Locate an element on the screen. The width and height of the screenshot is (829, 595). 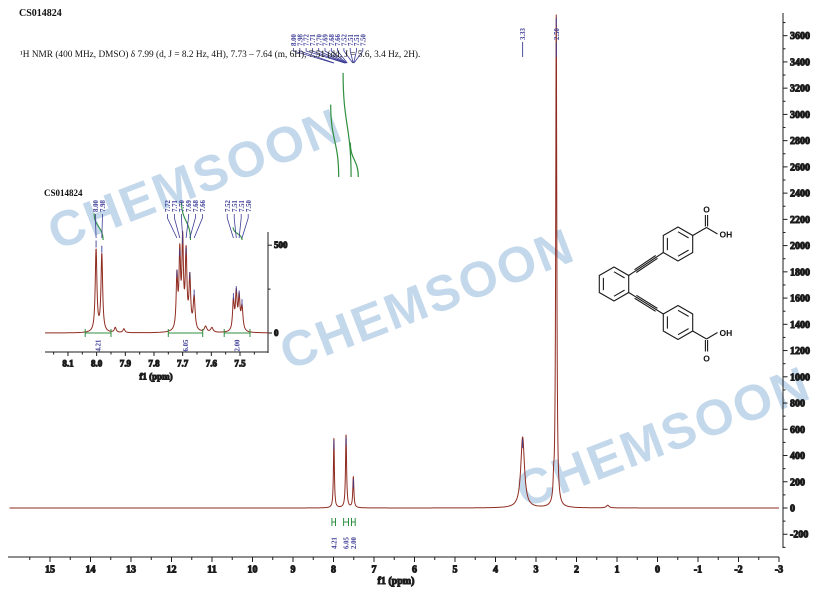
tick-label: 600 is located at coordinates (797, 430).